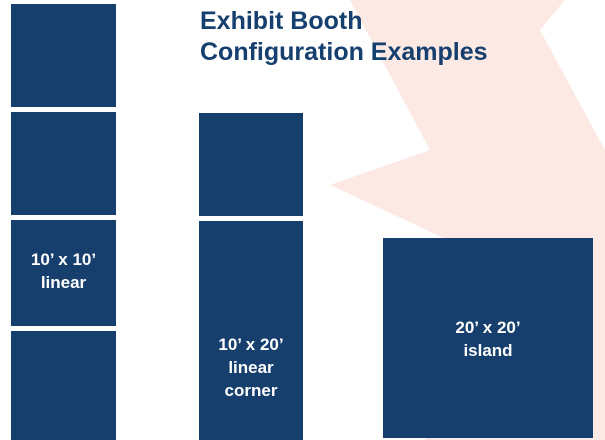  I want to click on booth-corner-subtype: corner, so click(251, 390).